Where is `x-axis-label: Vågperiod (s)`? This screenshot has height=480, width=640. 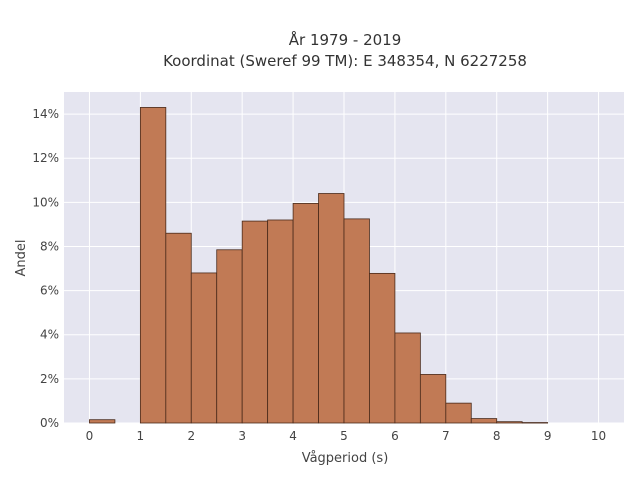 x-axis-label: Vågperiod (s) is located at coordinates (345, 458).